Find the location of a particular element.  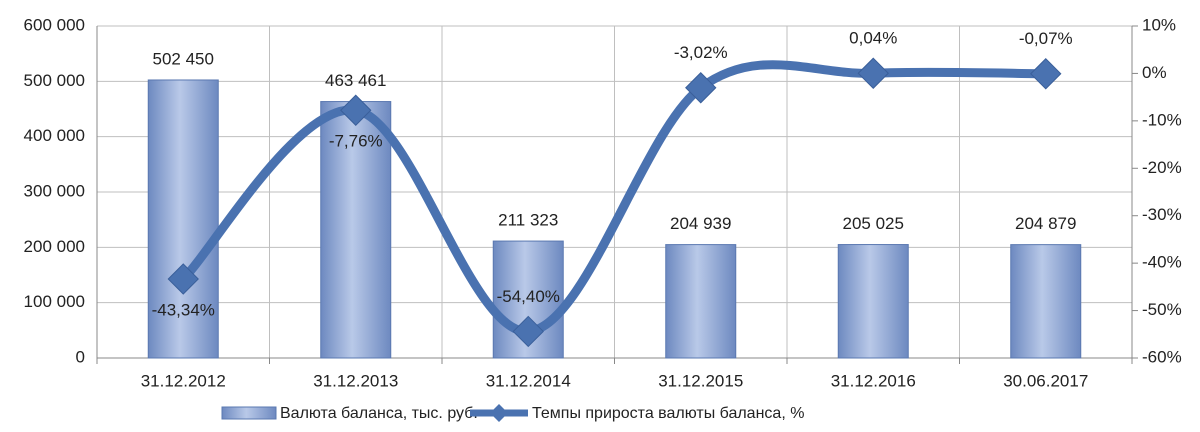

y2-tick-label: -60% is located at coordinates (1162, 356).